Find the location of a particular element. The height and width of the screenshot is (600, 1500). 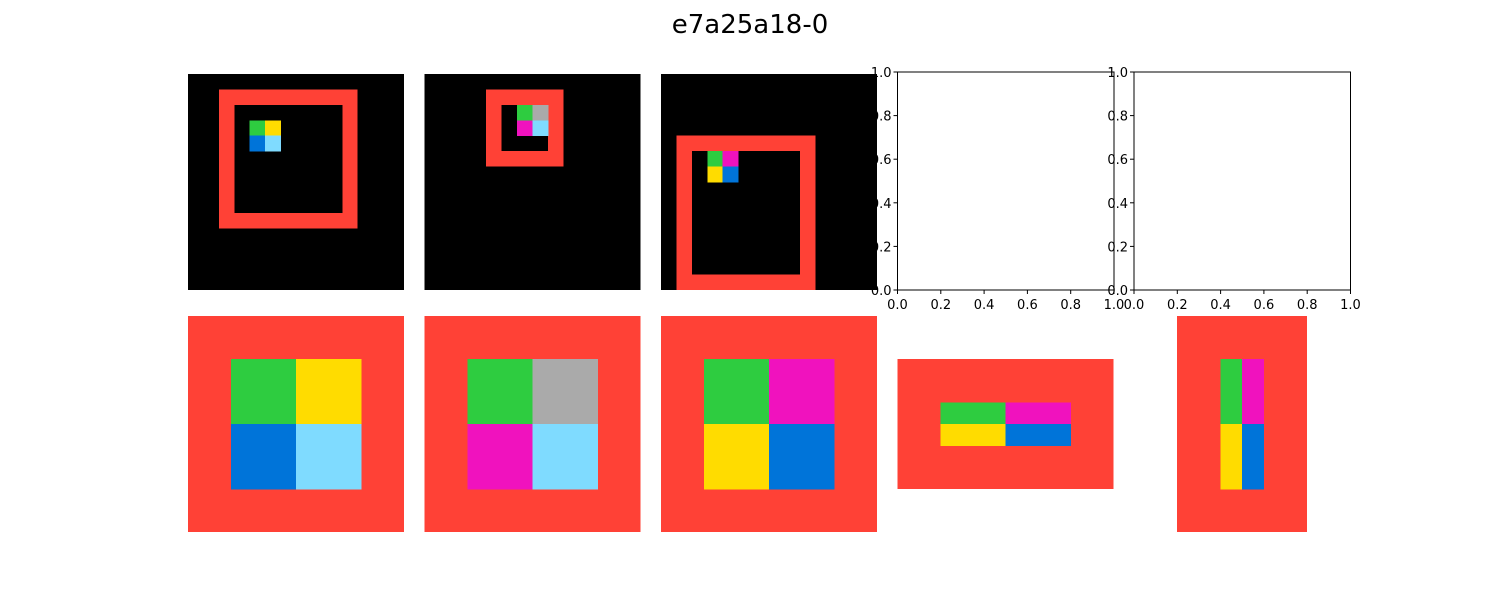

empty-axes-2: 0.0 0.2 0.4 0.6 0.8 1.00.00.20.40.60.81.0 is located at coordinates (1234, 189).